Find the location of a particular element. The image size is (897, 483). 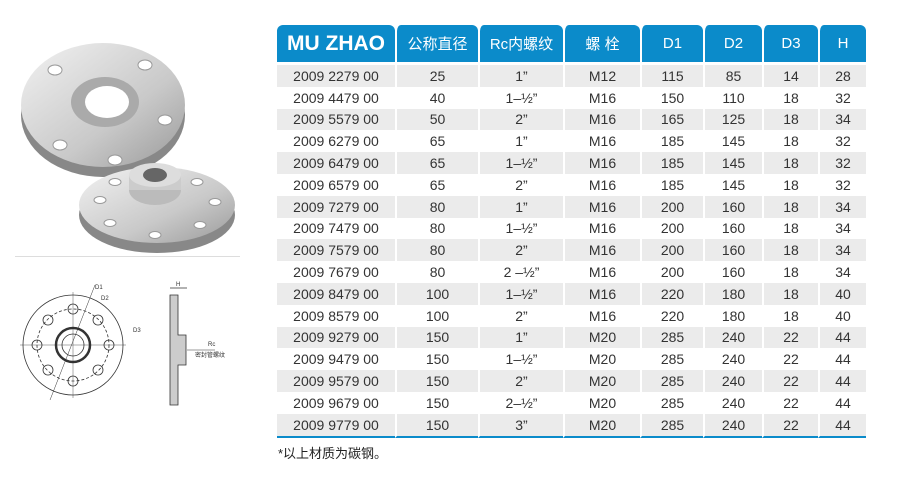

material-note: *以上材质为碳钢。 is located at coordinates (333, 453).